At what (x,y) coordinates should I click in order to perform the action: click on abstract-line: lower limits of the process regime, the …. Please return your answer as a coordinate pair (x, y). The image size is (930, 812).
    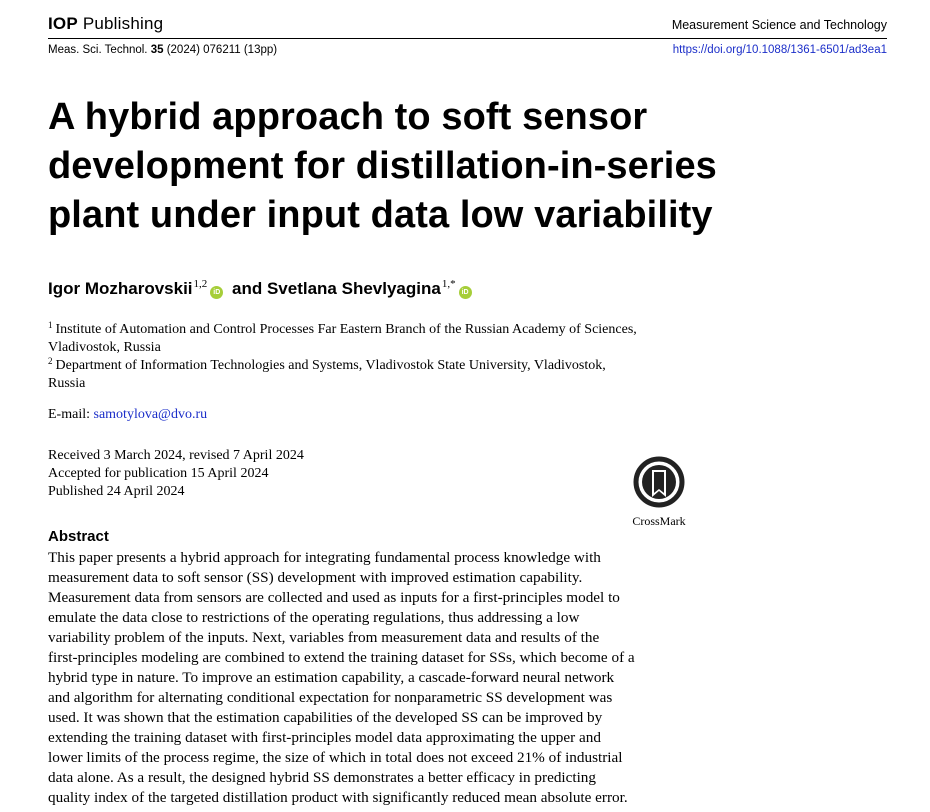
    Looking at the image, I should click on (335, 757).